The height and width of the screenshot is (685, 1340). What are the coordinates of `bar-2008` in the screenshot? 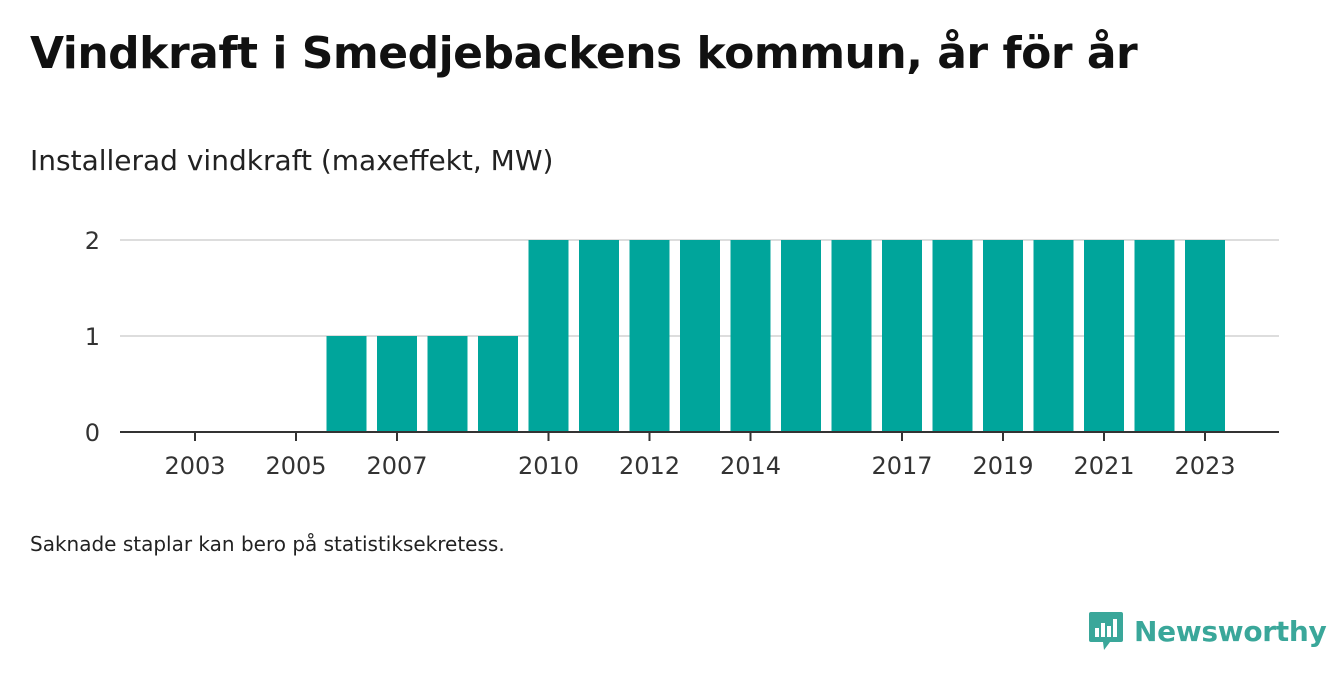 It's located at (447, 384).